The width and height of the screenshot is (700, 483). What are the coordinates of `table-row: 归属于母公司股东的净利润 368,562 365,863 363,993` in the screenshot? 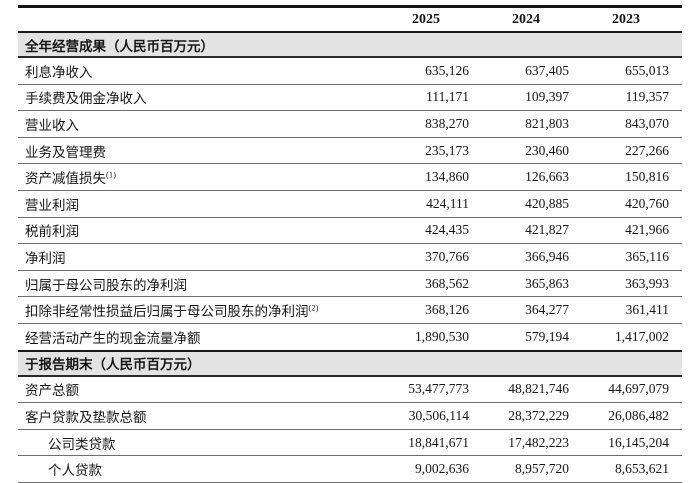 It's located at (350, 284).